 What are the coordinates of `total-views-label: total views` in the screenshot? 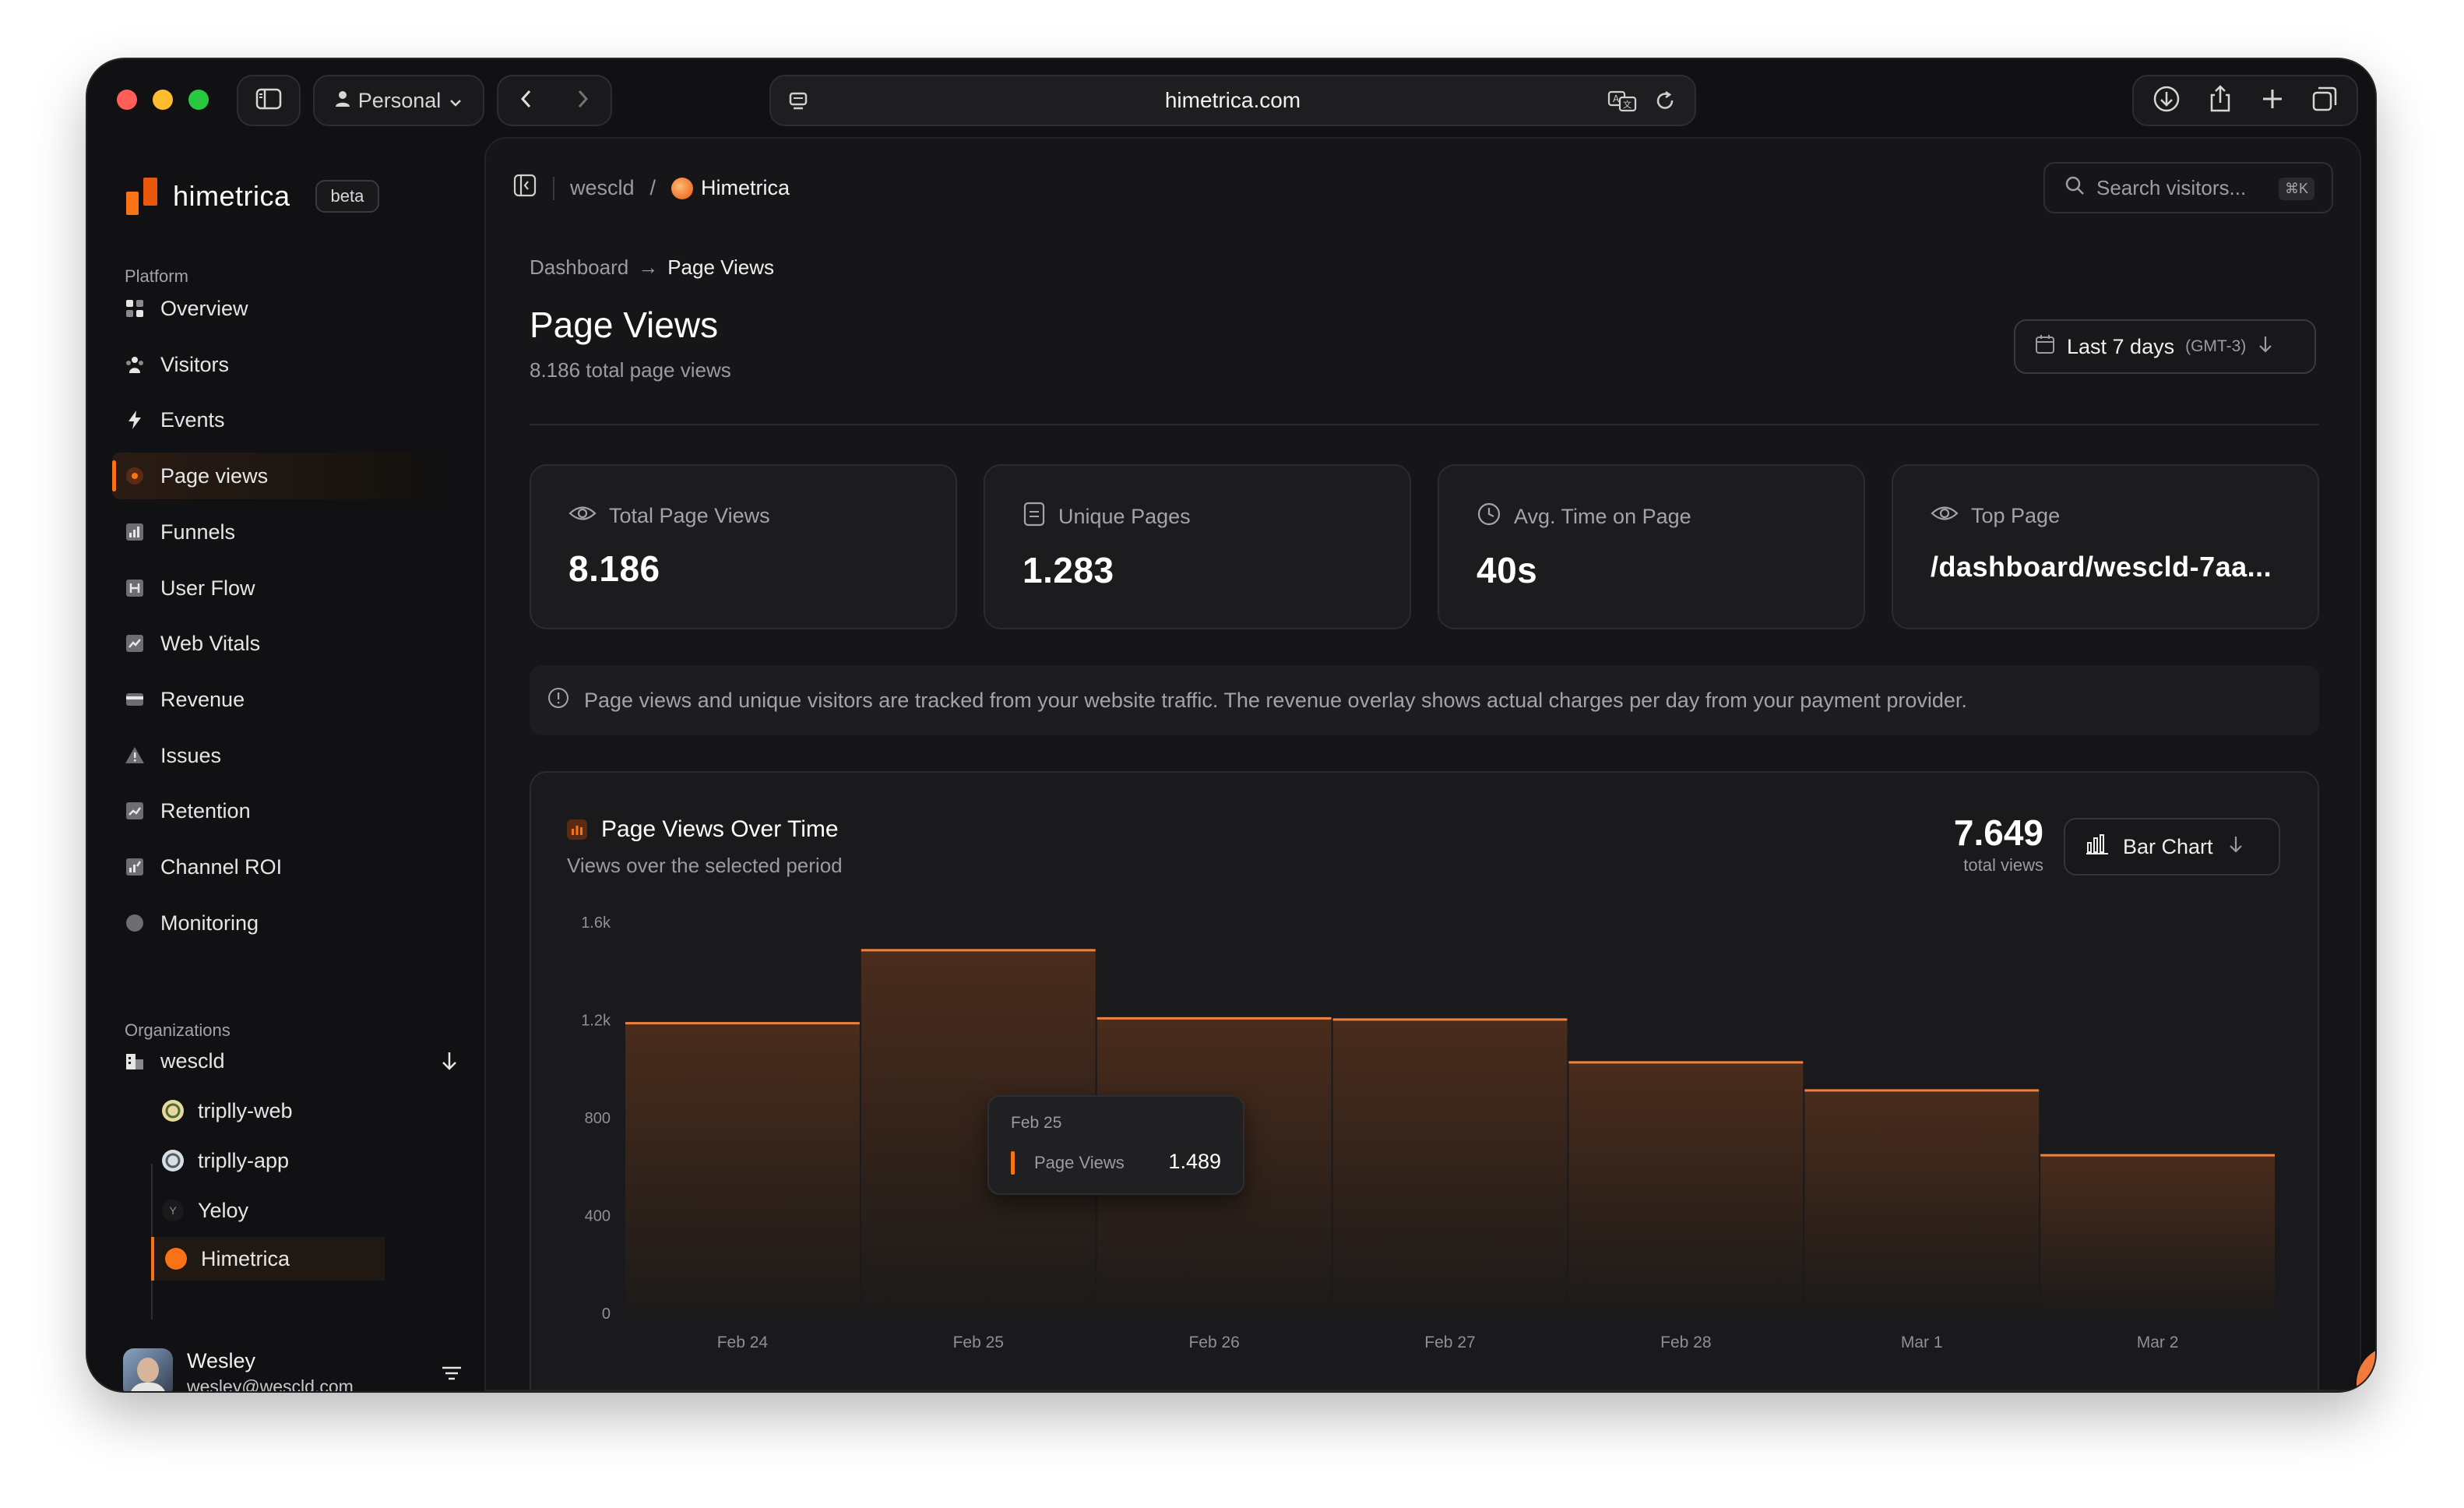 It's located at (2003, 865).